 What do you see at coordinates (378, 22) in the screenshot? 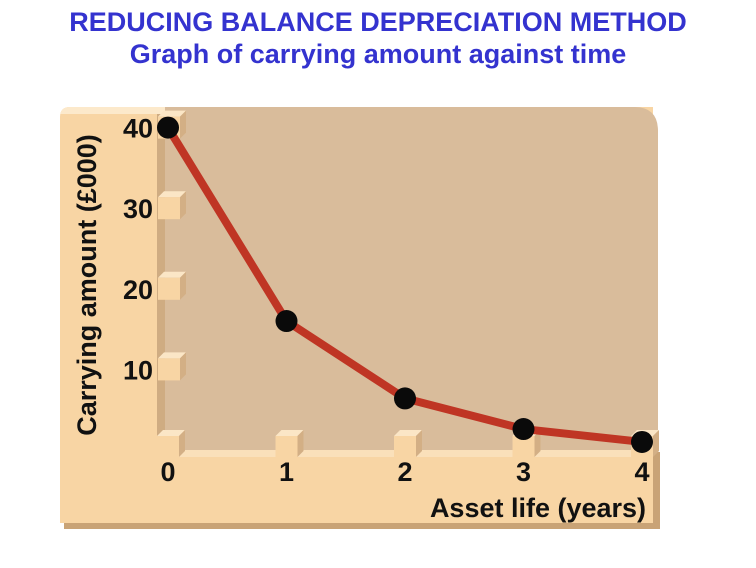
I see `chart-title: REDUCING BALANCE DEPRECIATION METHOD` at bounding box center [378, 22].